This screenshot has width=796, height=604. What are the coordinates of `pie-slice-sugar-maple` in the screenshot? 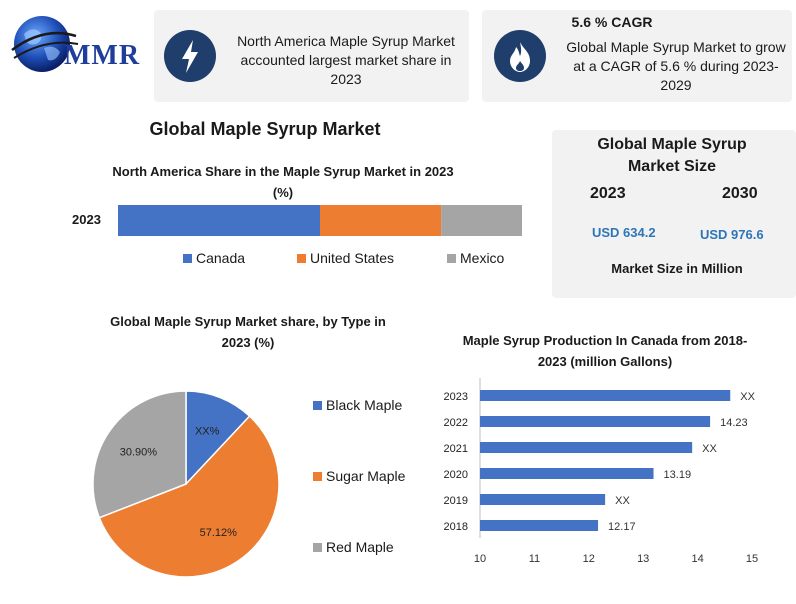 It's located at (189, 496).